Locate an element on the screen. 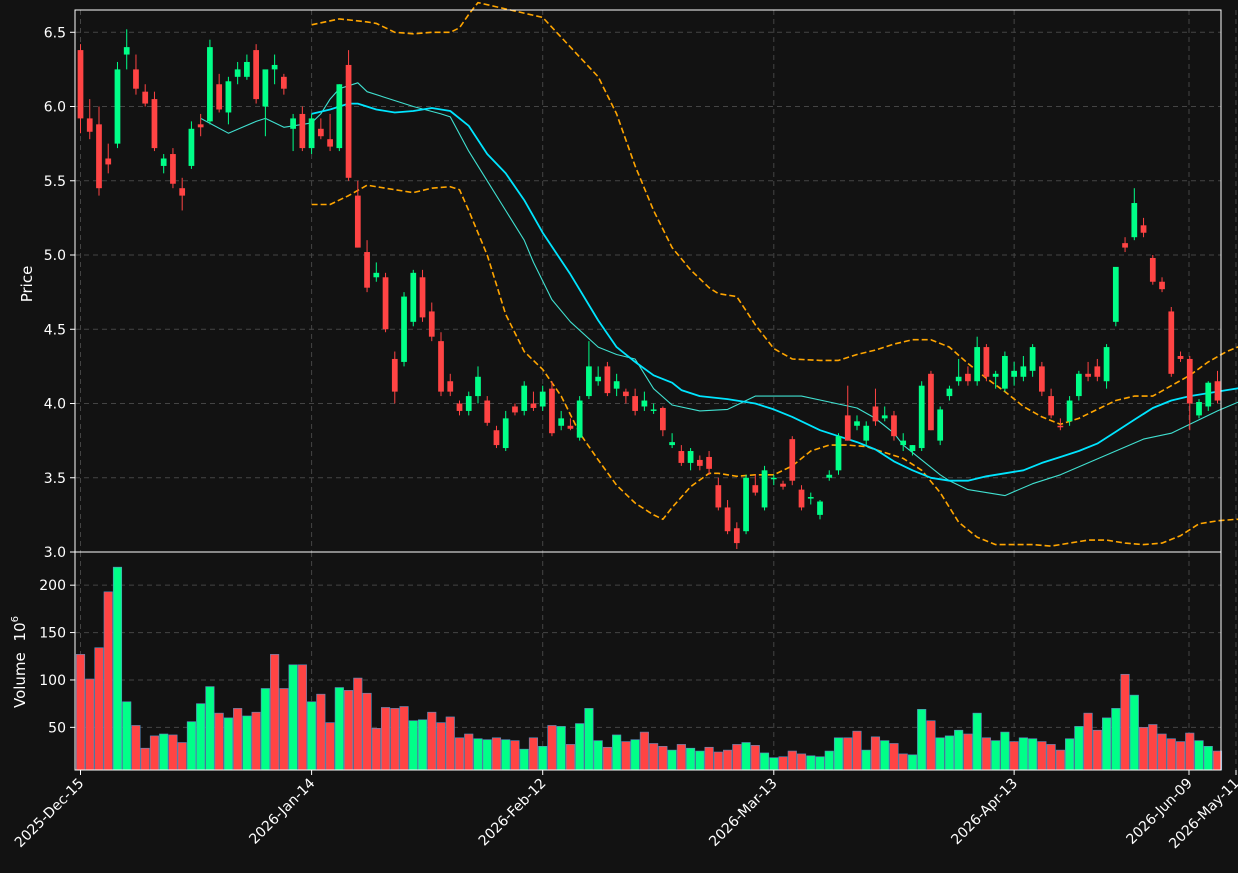 This screenshot has width=1238, height=873. price-tick-label: 6.0 is located at coordinates (55, 108).